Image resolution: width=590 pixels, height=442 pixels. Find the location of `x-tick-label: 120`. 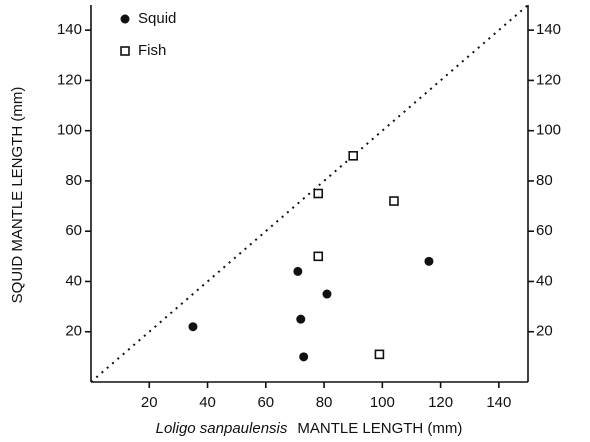

x-tick-label: 120 is located at coordinates (440, 402).